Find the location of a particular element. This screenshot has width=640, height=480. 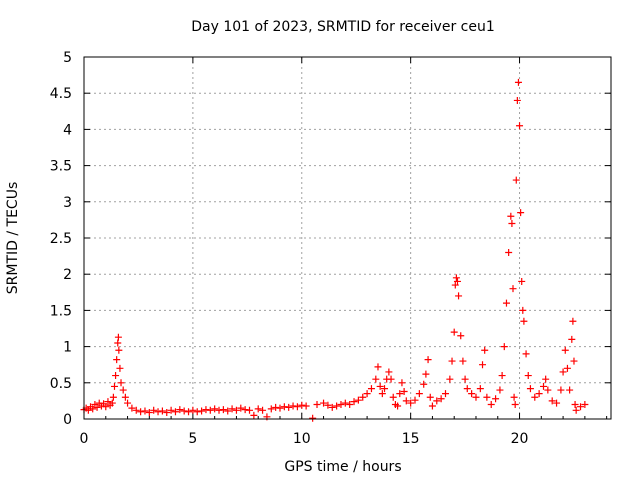

y-tick-label: 4.5 is located at coordinates (61, 94).